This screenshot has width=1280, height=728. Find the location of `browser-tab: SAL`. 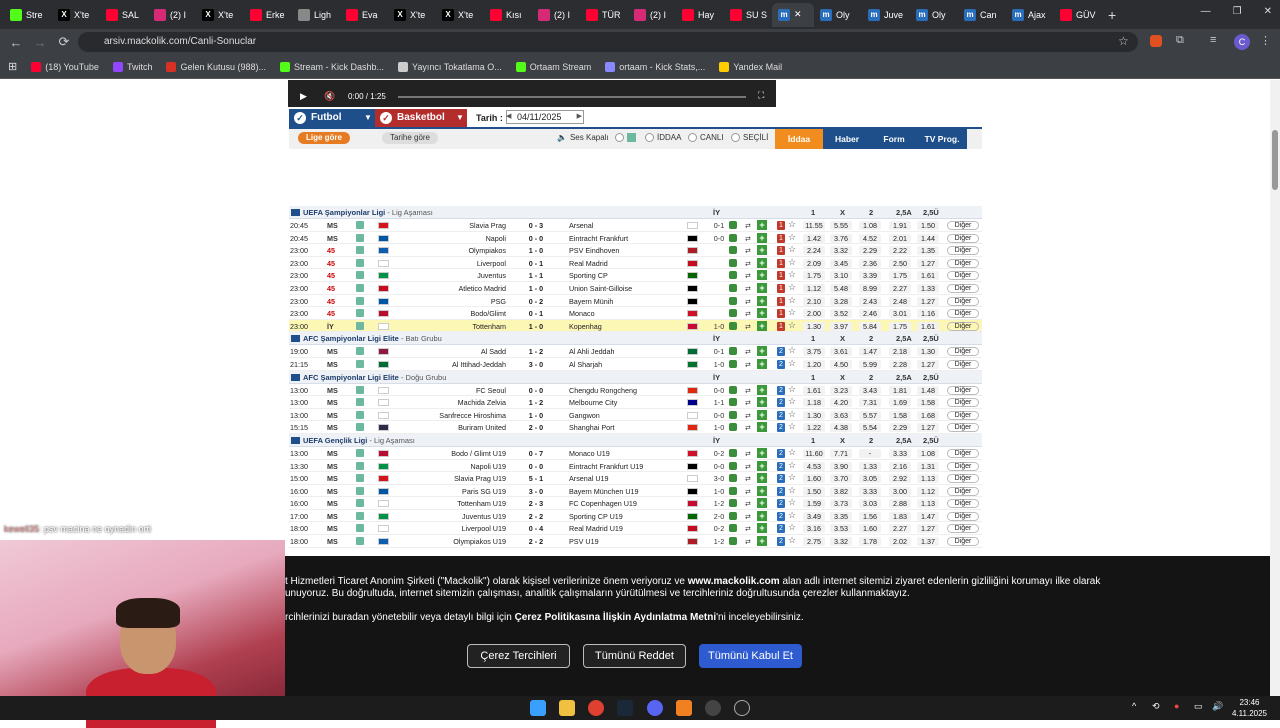

browser-tab: SAL is located at coordinates (124, 15).